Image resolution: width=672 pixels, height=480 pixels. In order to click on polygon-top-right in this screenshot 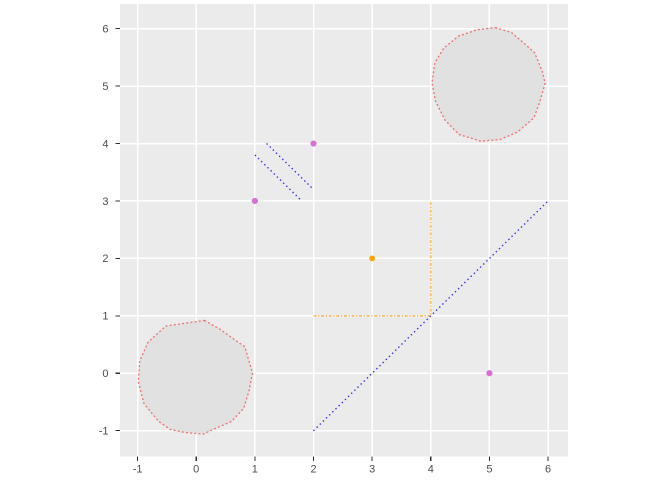, I will do `click(488, 84)`.